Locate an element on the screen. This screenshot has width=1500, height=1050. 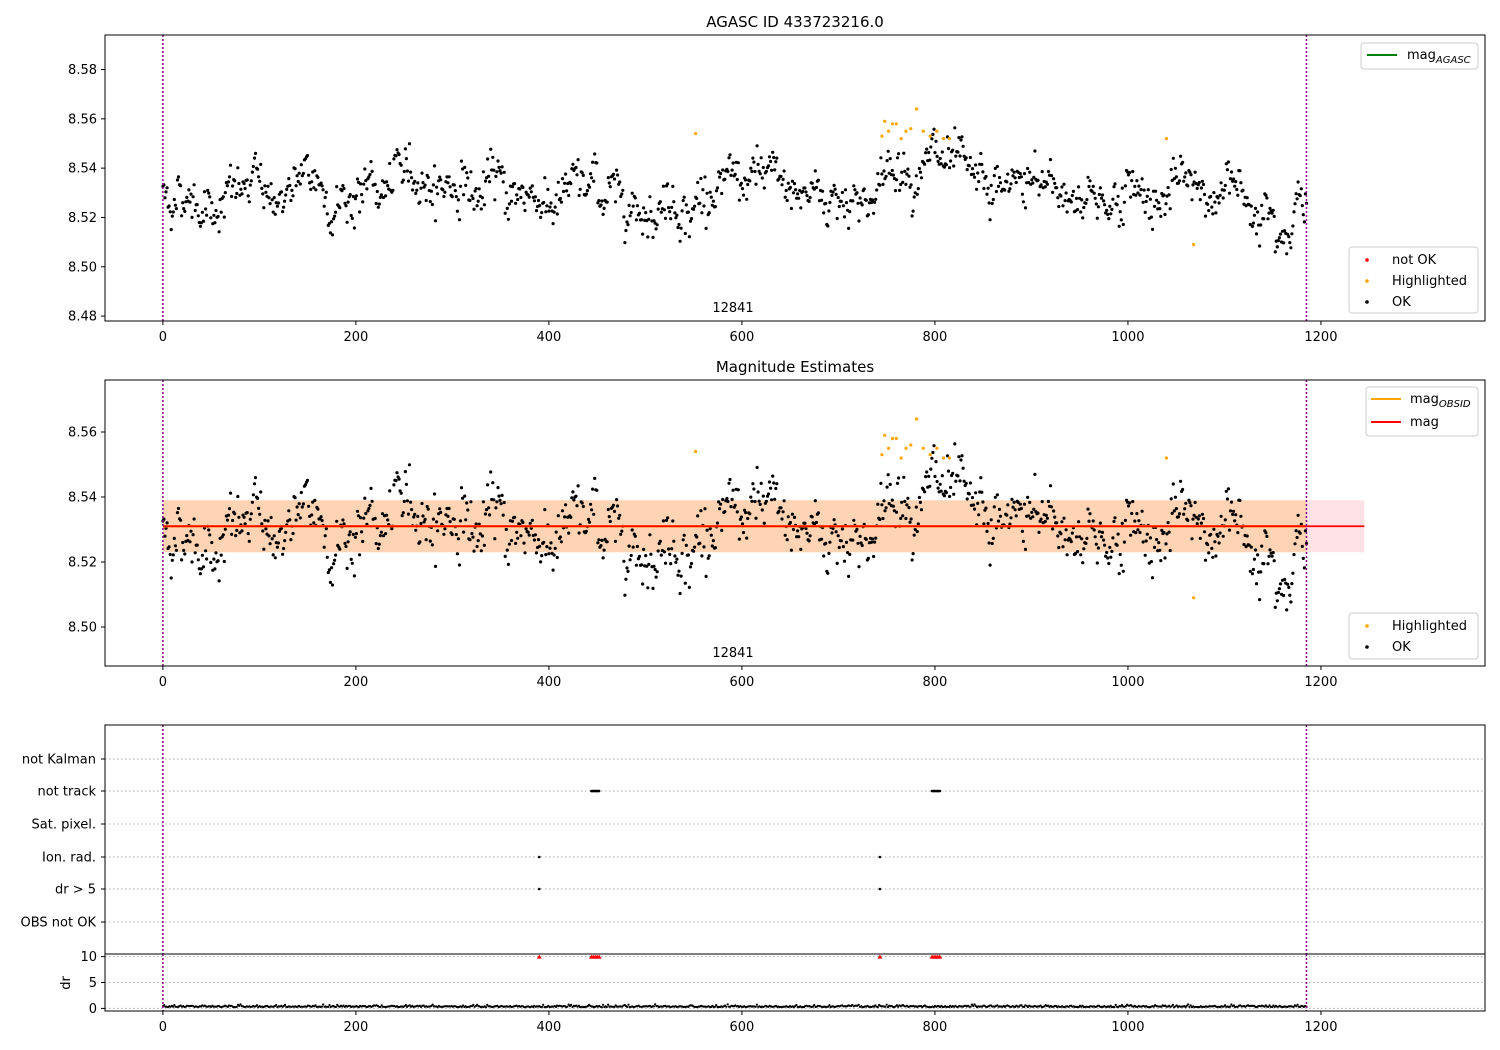
legend-mag: mag is located at coordinates (1424, 422).